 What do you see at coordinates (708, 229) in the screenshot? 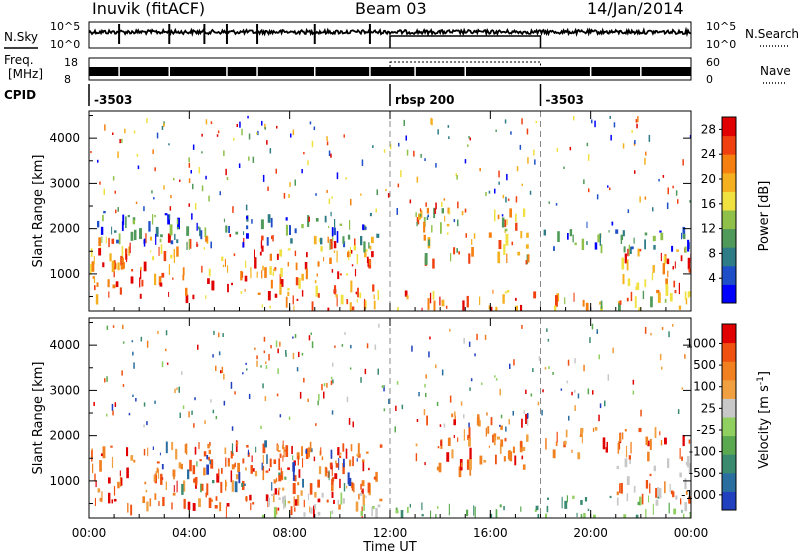
I see `colorbar-tick-label: 12` at bounding box center [708, 229].